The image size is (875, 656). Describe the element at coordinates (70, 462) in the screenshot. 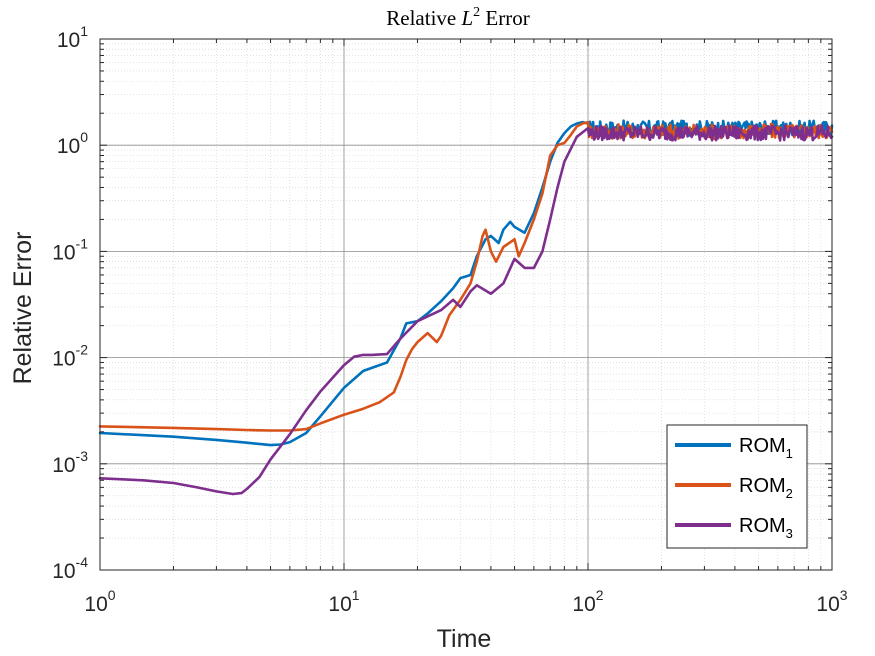

I see `y-tick-label: 10⁻³` at that location.